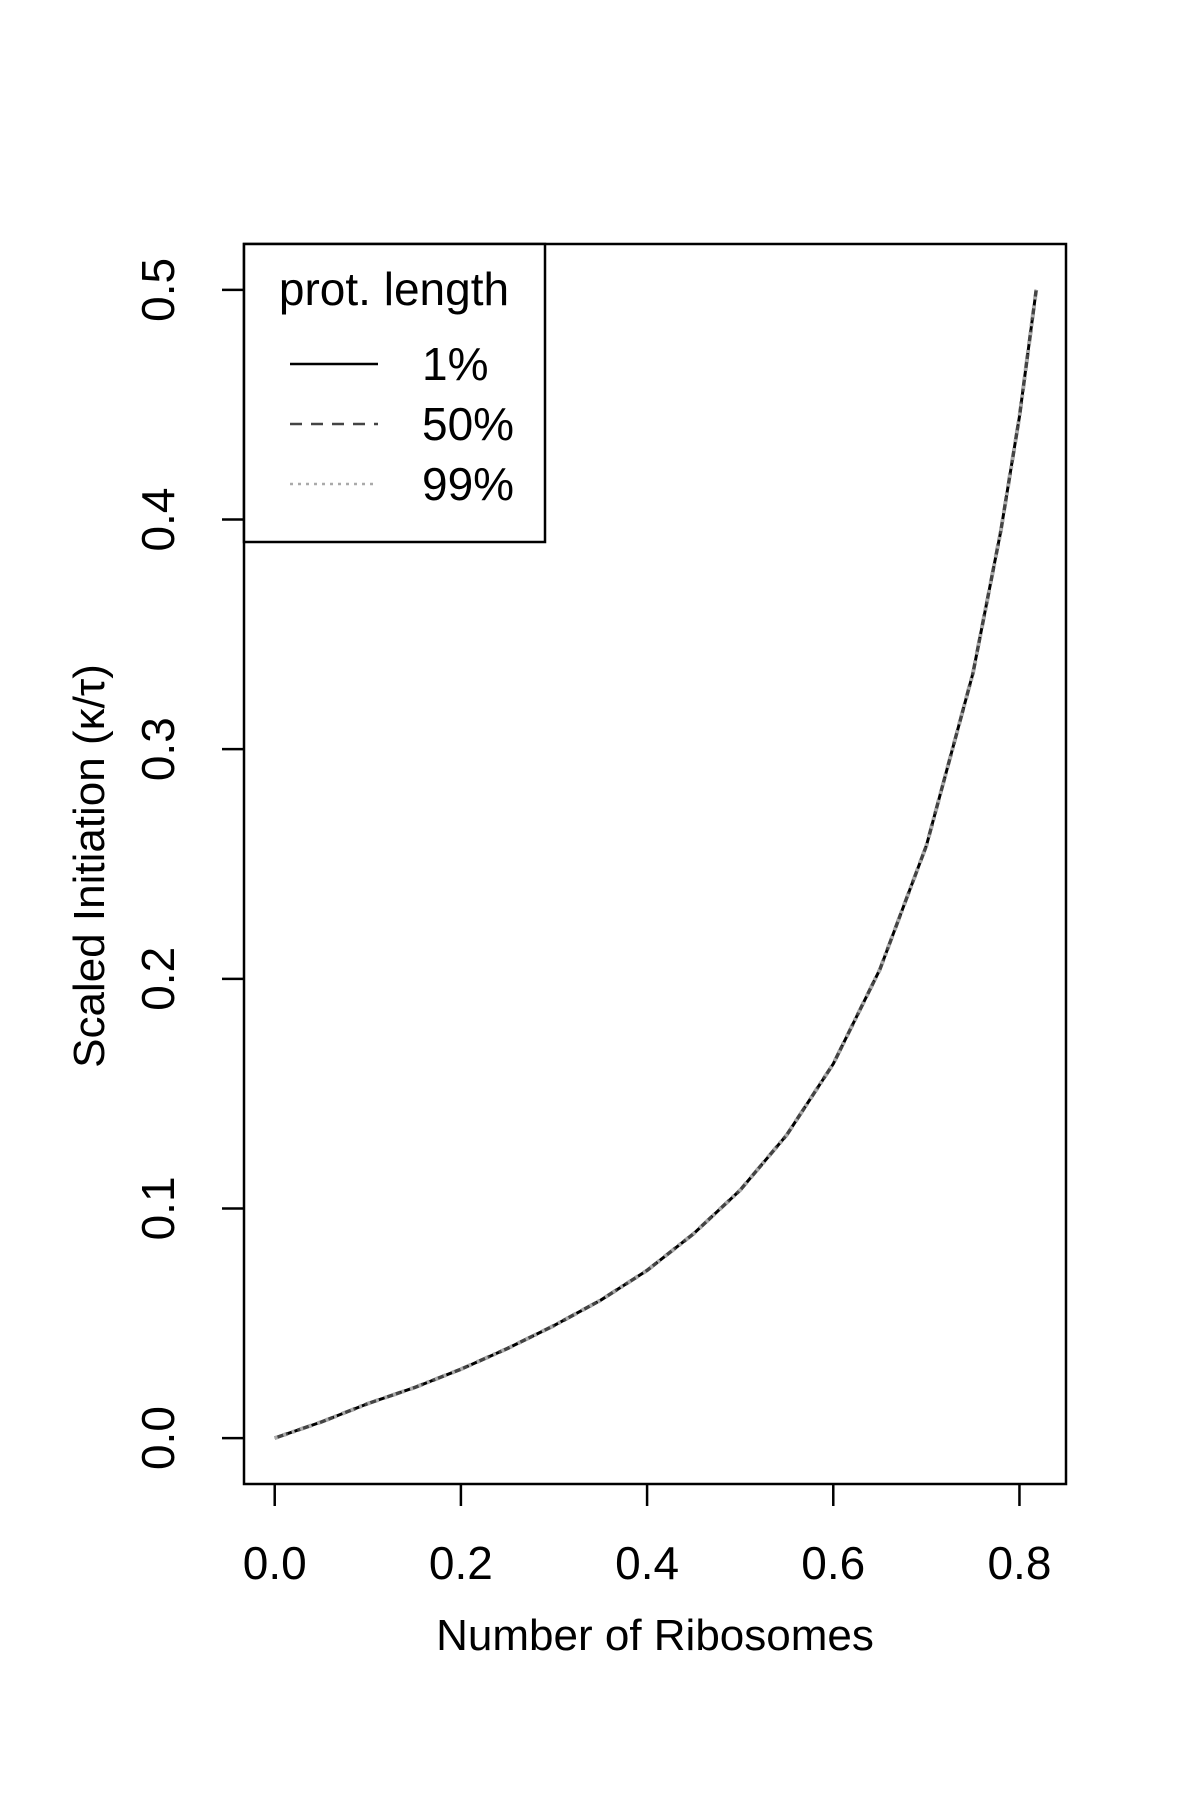  I want to click on y-tick-label: 0.2, so click(158, 979).